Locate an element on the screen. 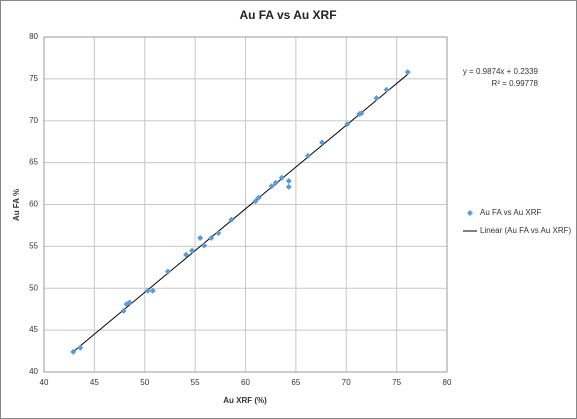  x-tick-label: 45 is located at coordinates (94, 382).